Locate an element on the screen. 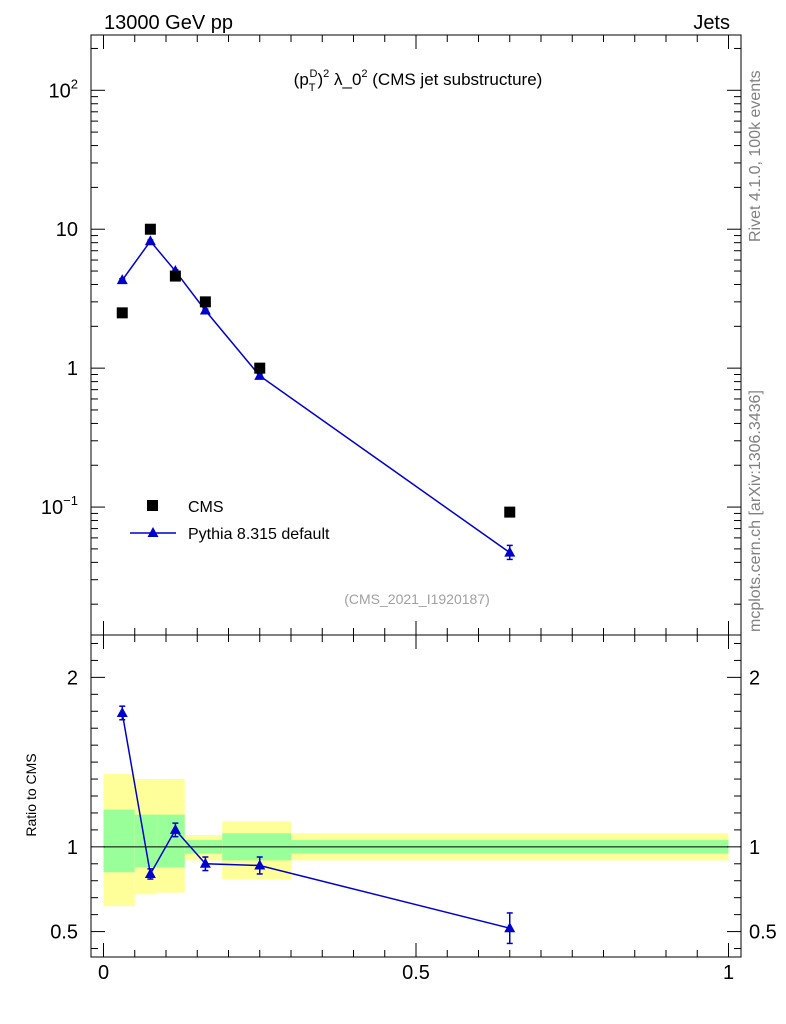 This screenshot has height=1024, width=786. main-y-tick-label: 1 is located at coordinates (72, 369).